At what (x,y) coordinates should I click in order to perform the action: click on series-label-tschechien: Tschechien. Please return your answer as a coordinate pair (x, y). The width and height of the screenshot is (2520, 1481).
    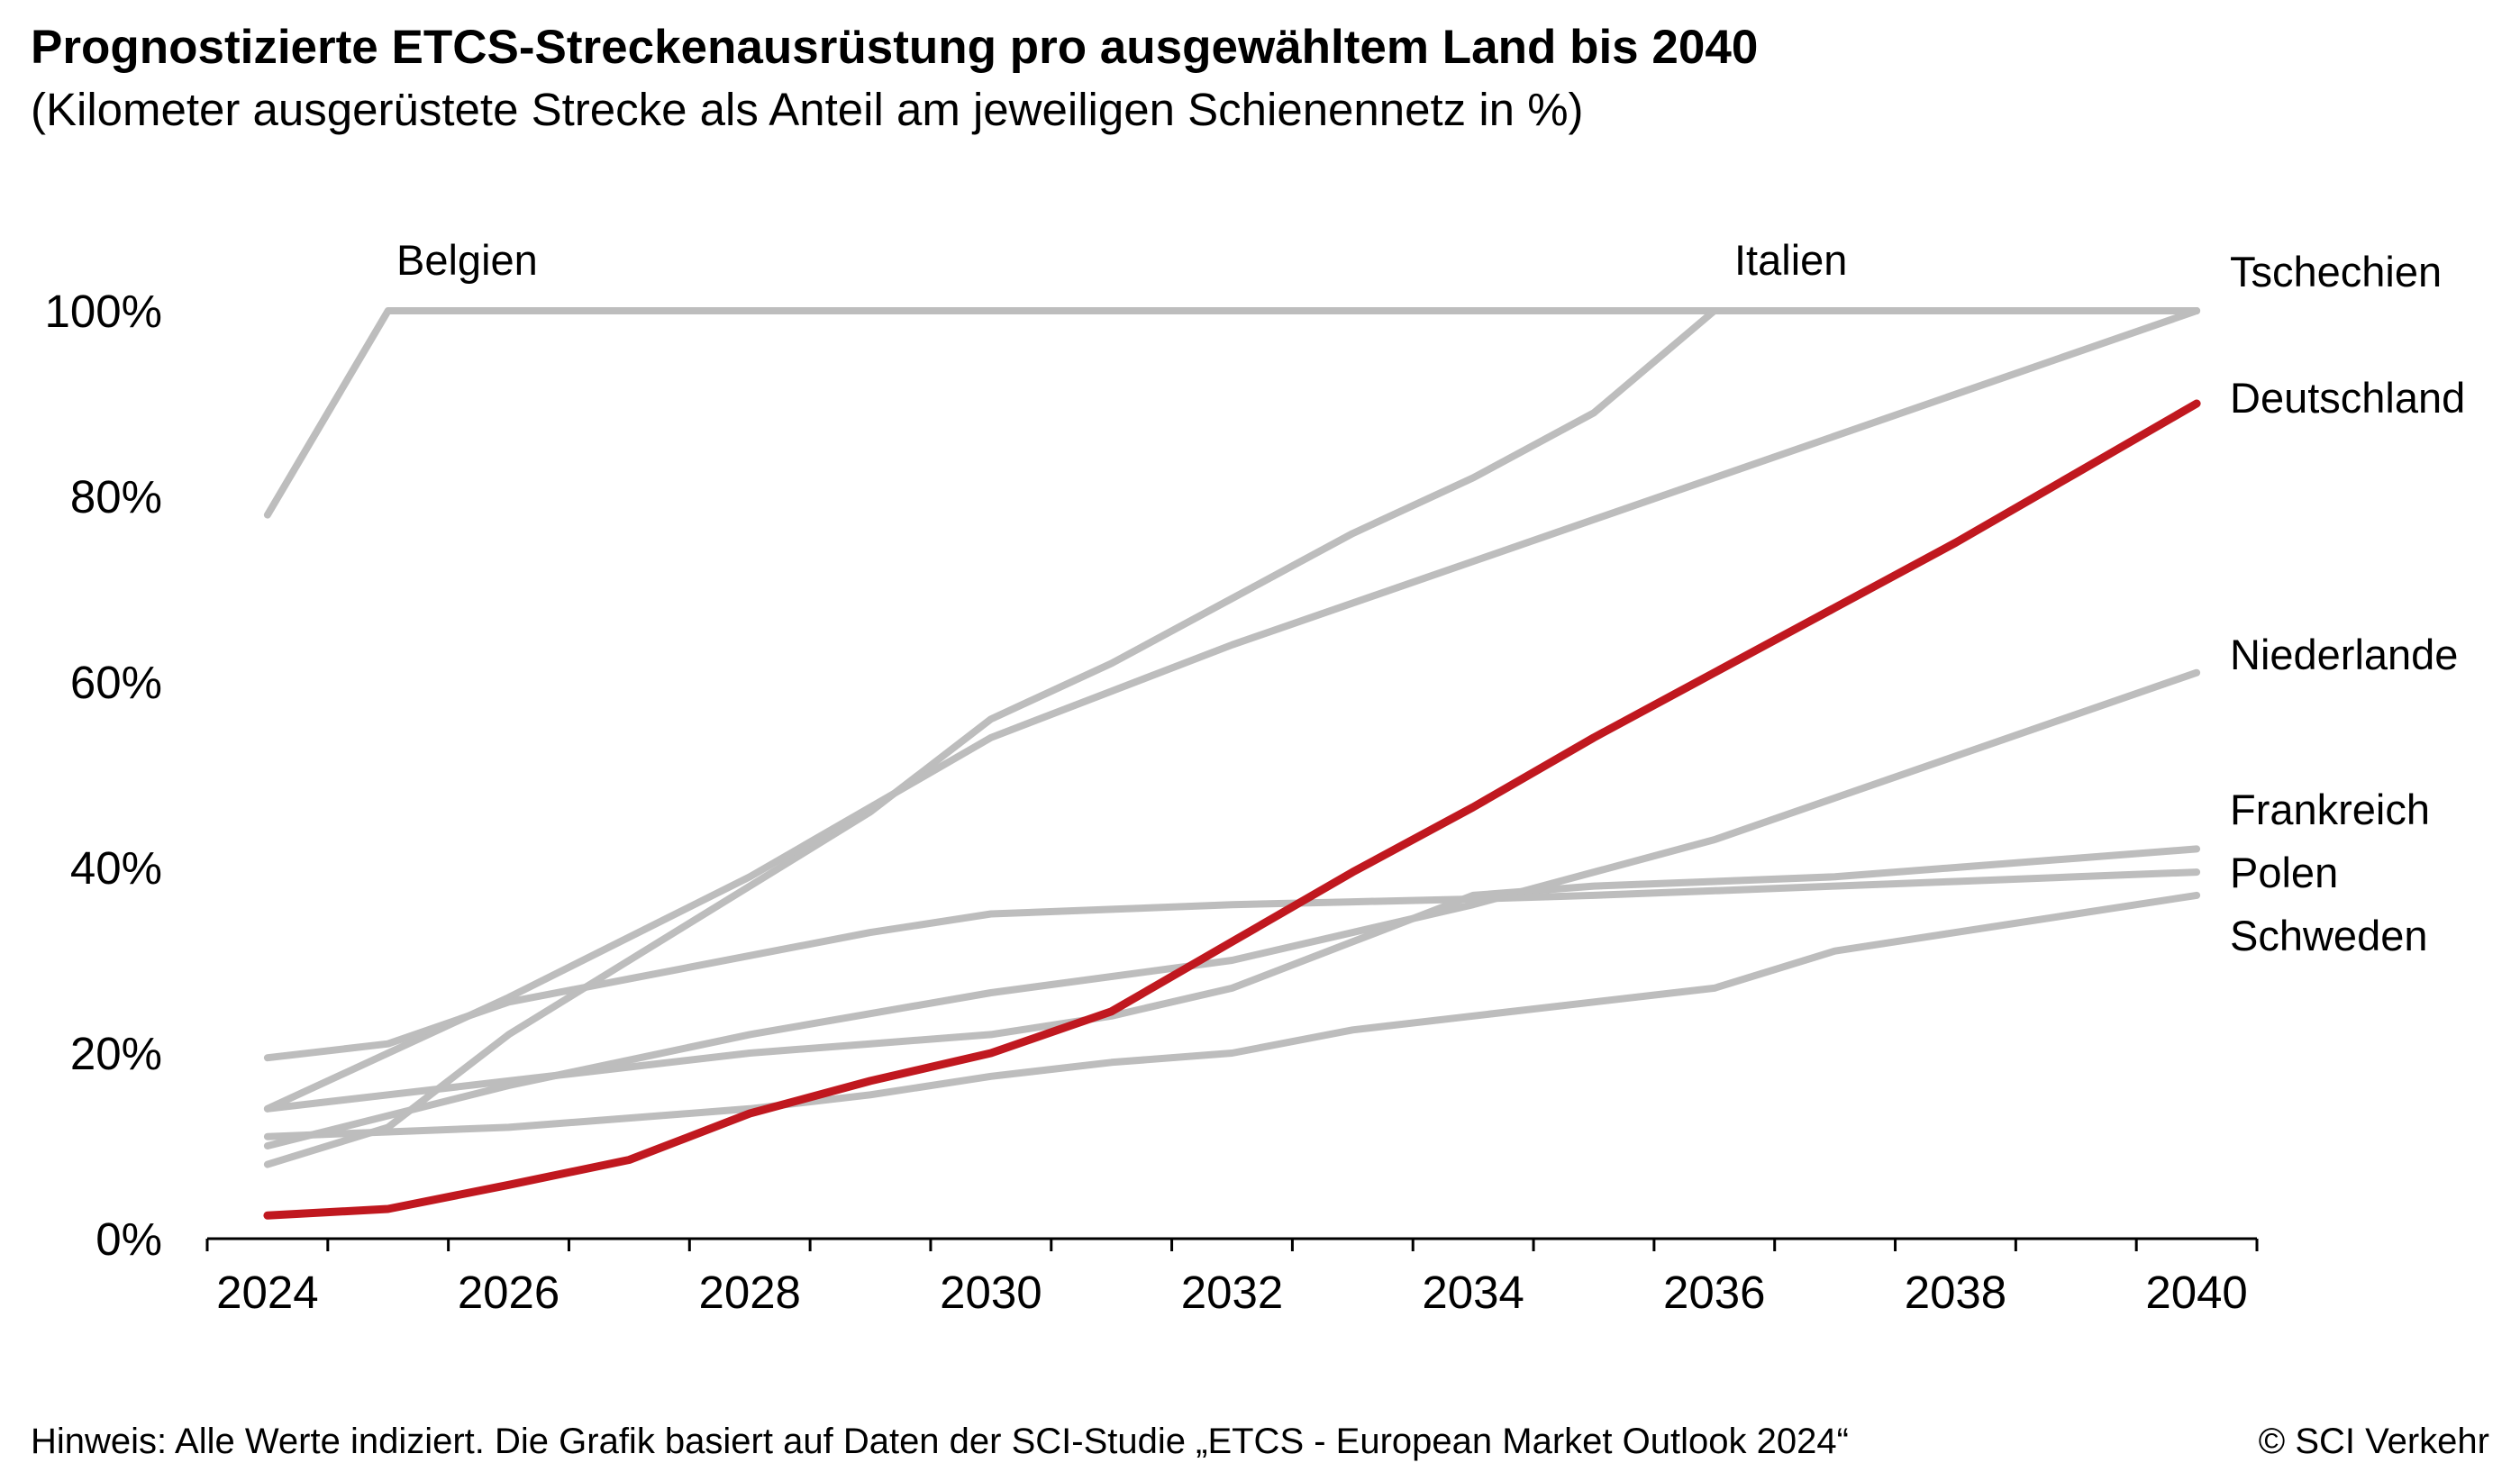
    Looking at the image, I should click on (2336, 271).